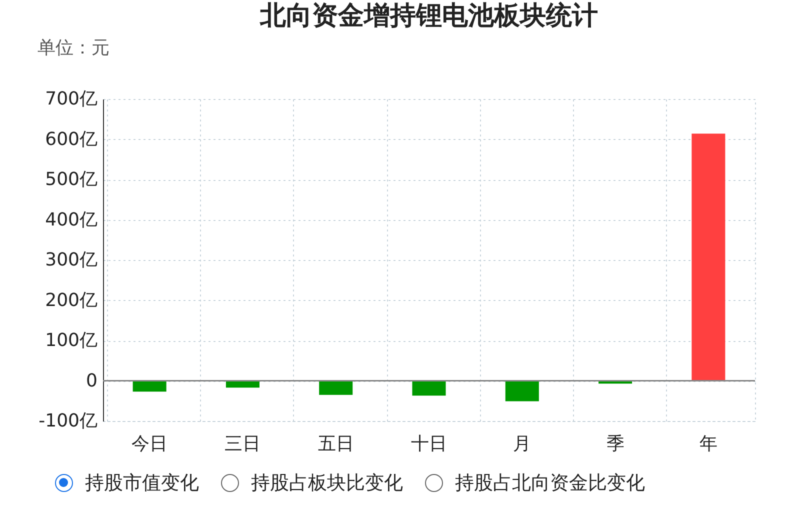 The image size is (800, 513). Describe the element at coordinates (71, 340) in the screenshot. I see `y-tick-label: 100亿` at that location.